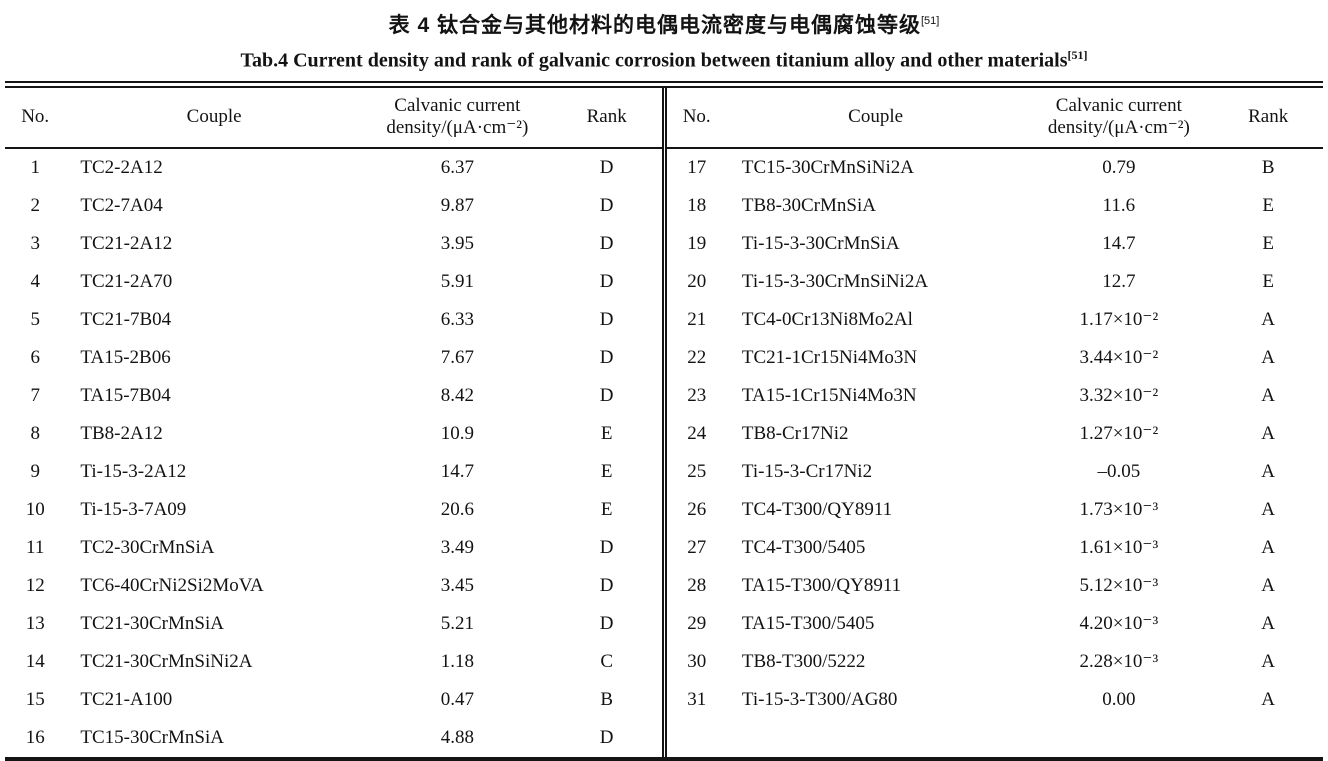 The width and height of the screenshot is (1328, 761). I want to click on table-row: 17 TC15-30CrMnSiNi2A 0.79 B, so click(995, 167).